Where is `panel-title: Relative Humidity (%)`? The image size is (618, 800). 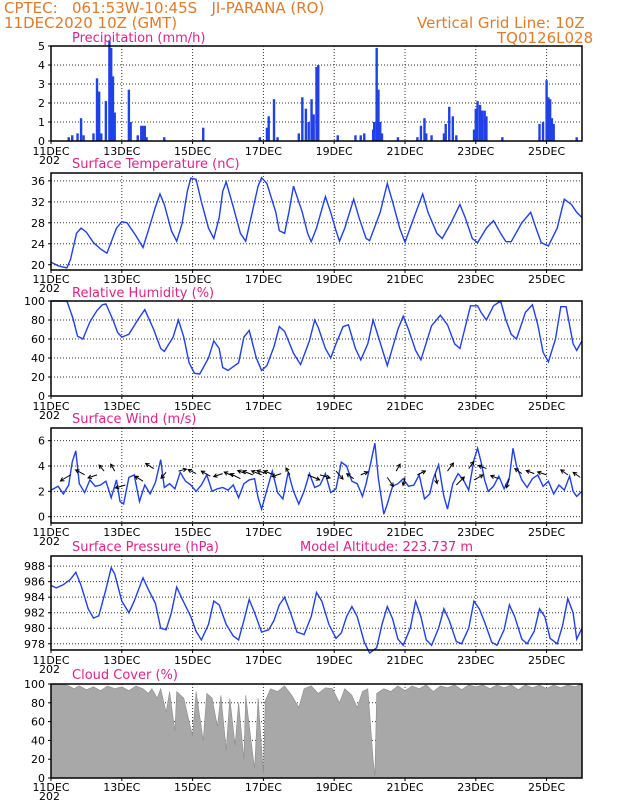 panel-title: Relative Humidity (%) is located at coordinates (143, 293).